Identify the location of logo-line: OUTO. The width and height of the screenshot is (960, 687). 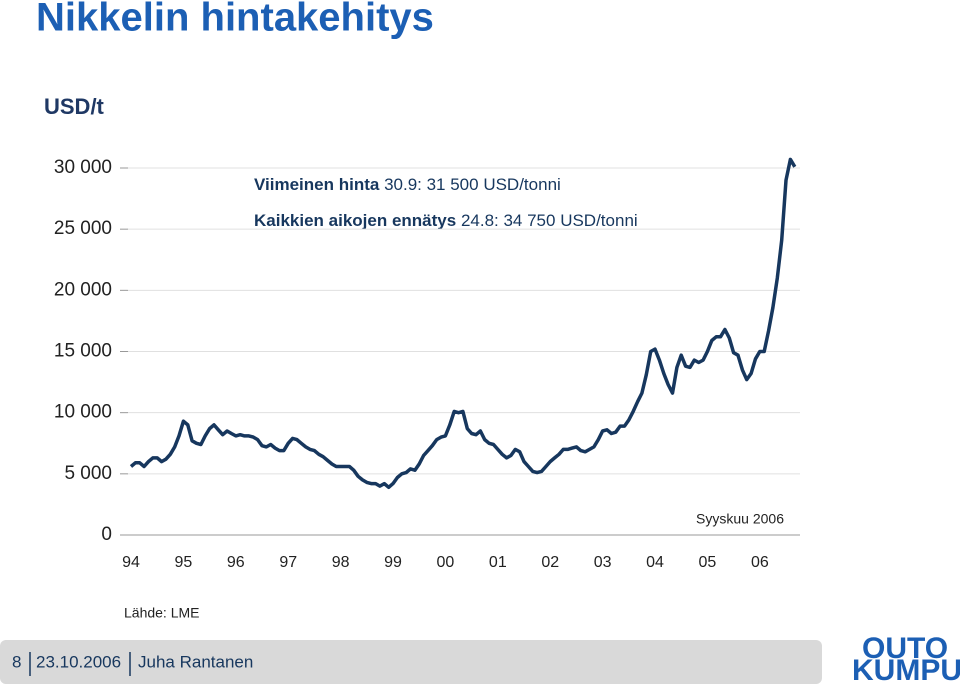
(905, 648).